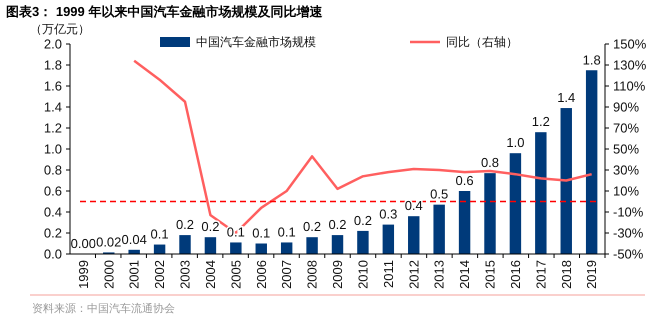 This screenshot has width=667, height=327. I want to click on y-tick-label: 1.6, so click(53, 86).